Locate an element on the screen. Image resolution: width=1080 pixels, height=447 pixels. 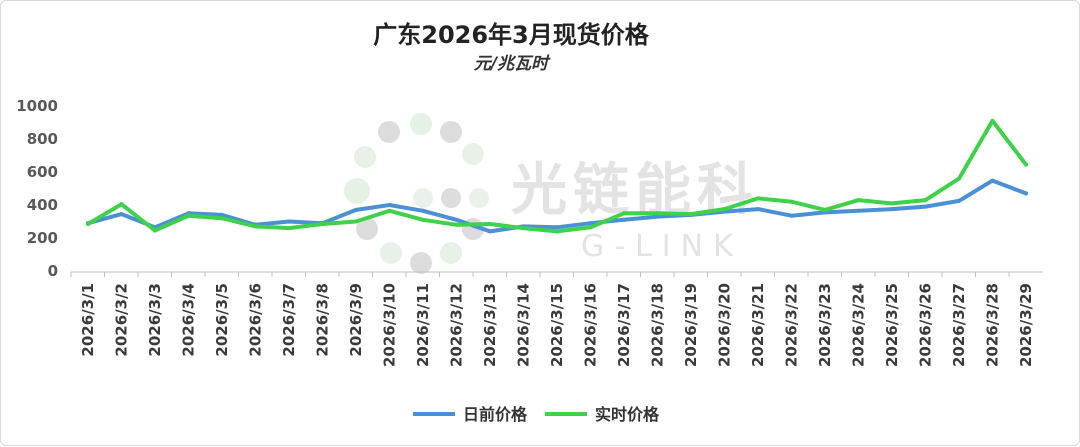
x-tick-label: 2026/3/29 is located at coordinates (1026, 325).